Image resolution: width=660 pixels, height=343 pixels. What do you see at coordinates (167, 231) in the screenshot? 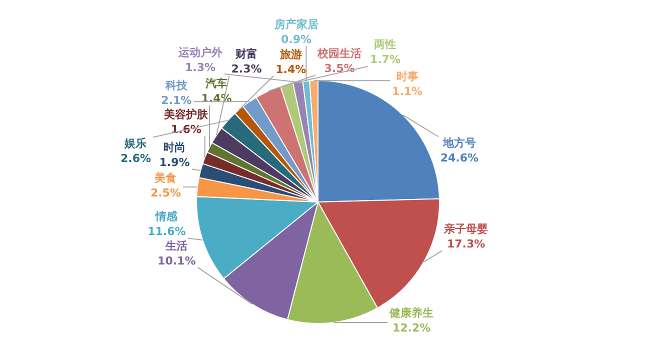
I see `data-label: 11.6%` at bounding box center [167, 231].